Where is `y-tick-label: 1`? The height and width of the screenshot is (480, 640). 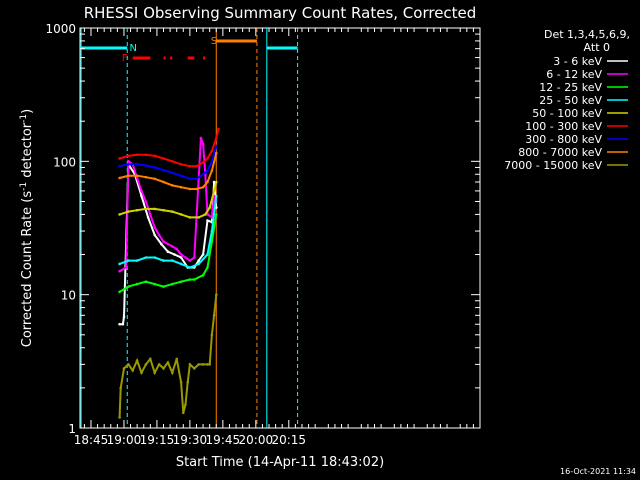
y-tick-label: 1 is located at coordinates (72, 429).